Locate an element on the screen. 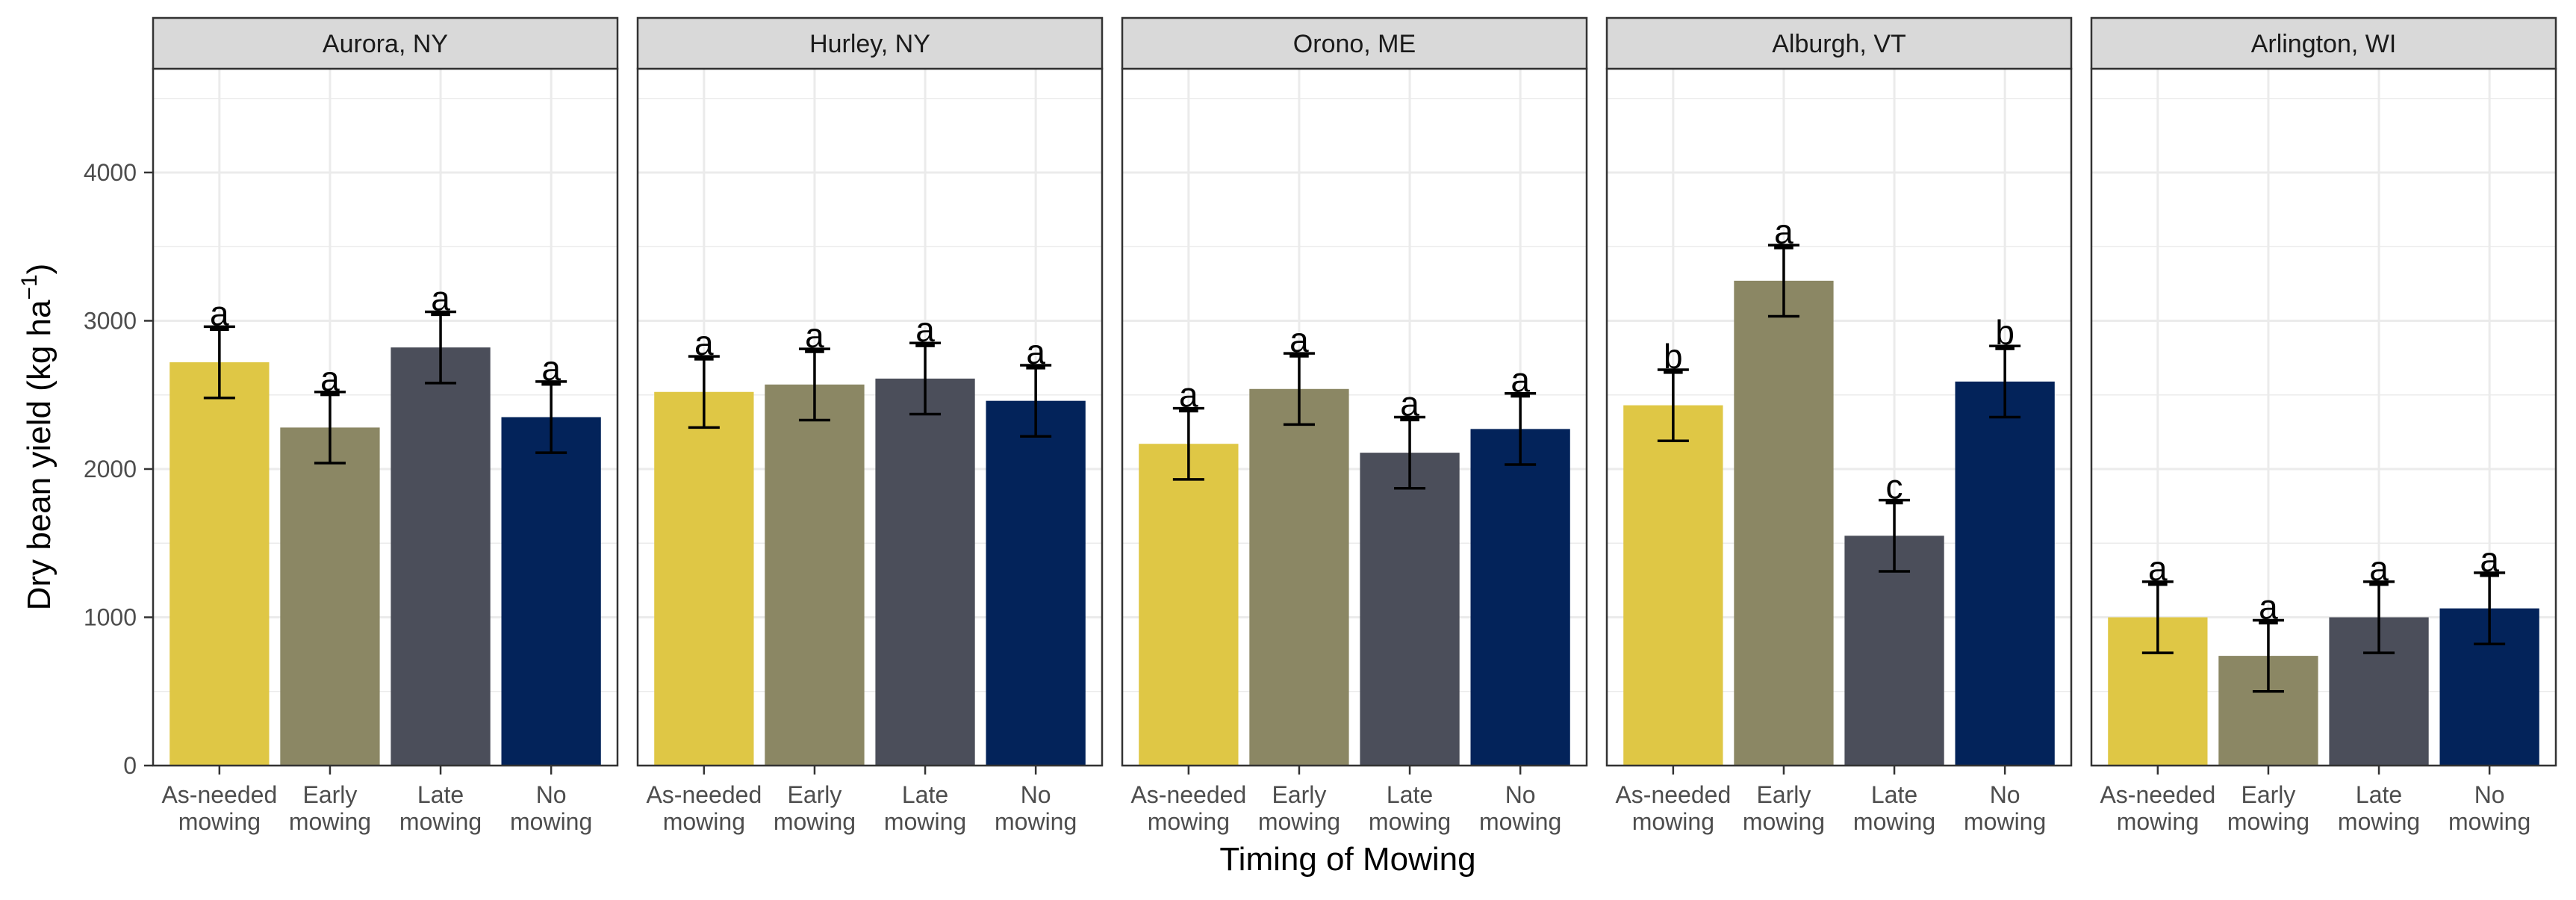 The image size is (2576, 900). y-tick-label: 4000 is located at coordinates (110, 172).